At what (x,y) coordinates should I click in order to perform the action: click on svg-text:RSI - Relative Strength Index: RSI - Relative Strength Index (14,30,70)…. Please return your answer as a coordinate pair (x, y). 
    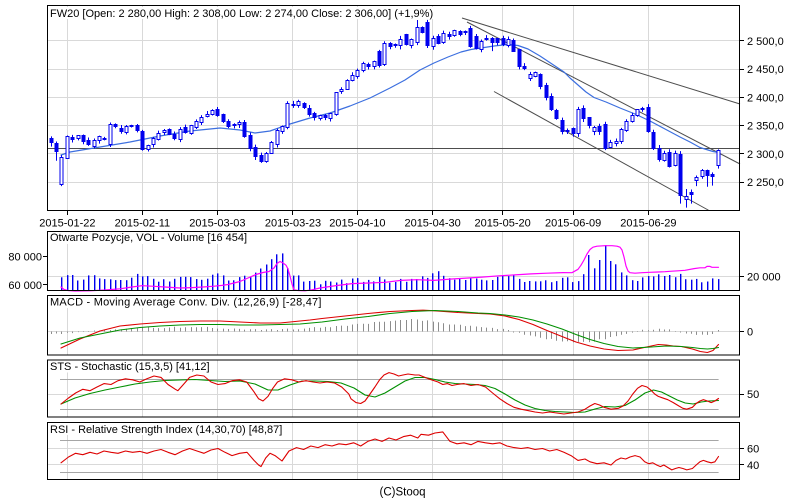
    Looking at the image, I should click on (166, 430).